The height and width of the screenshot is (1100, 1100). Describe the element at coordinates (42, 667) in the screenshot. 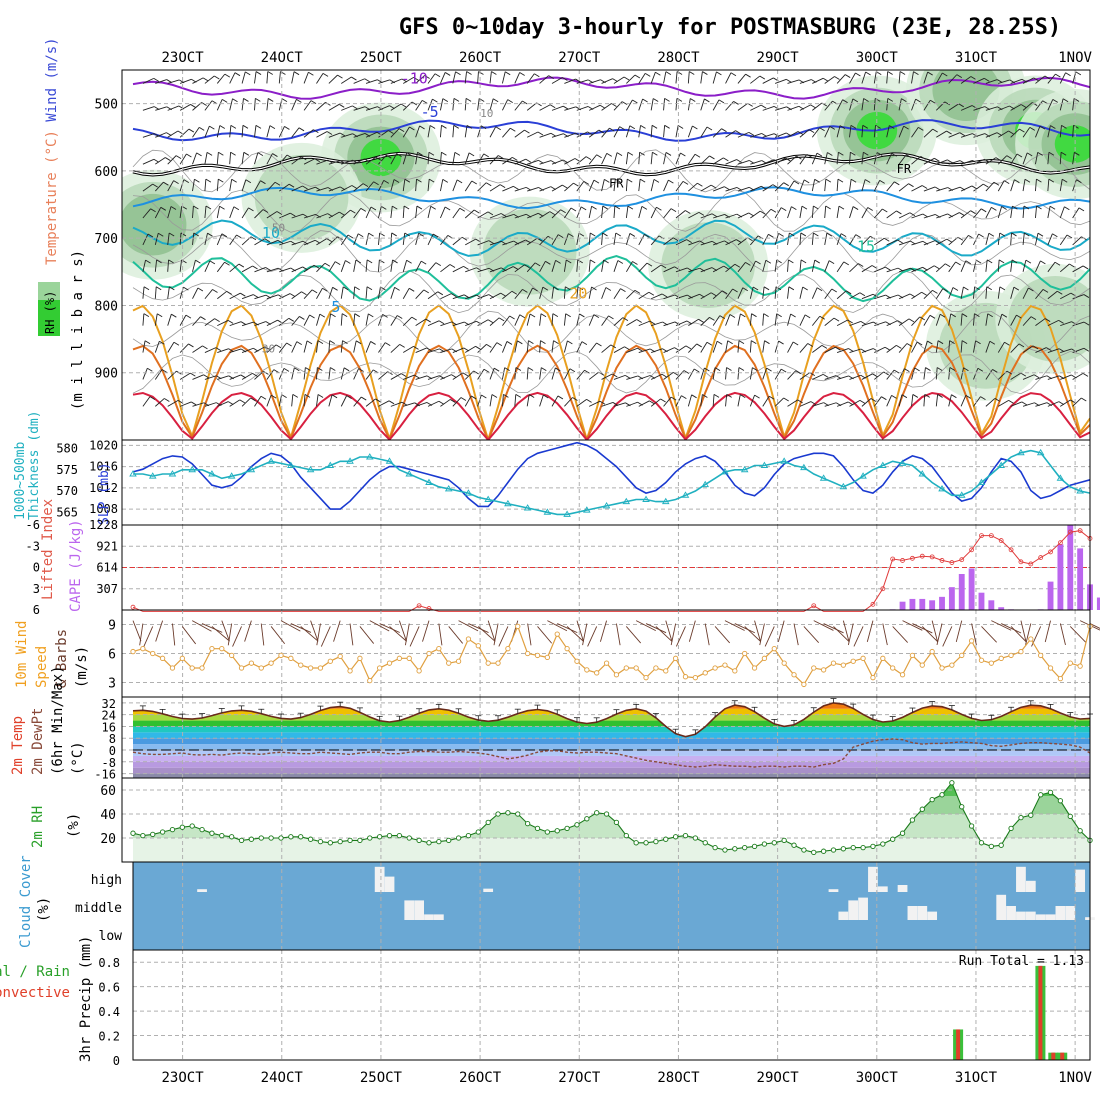

I see `wind-axis-title-line: Speed` at that location.